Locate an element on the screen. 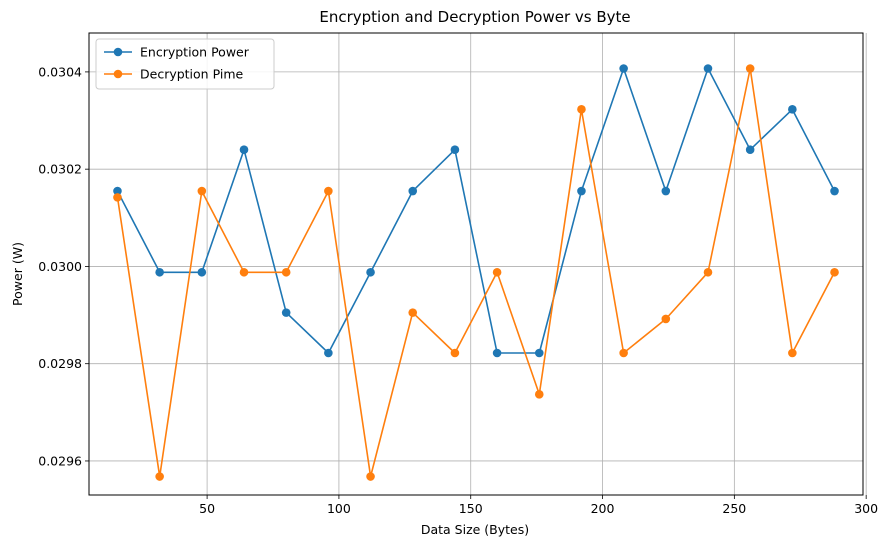 The image size is (881, 547). legend-label: Decryption Pime is located at coordinates (191, 74).